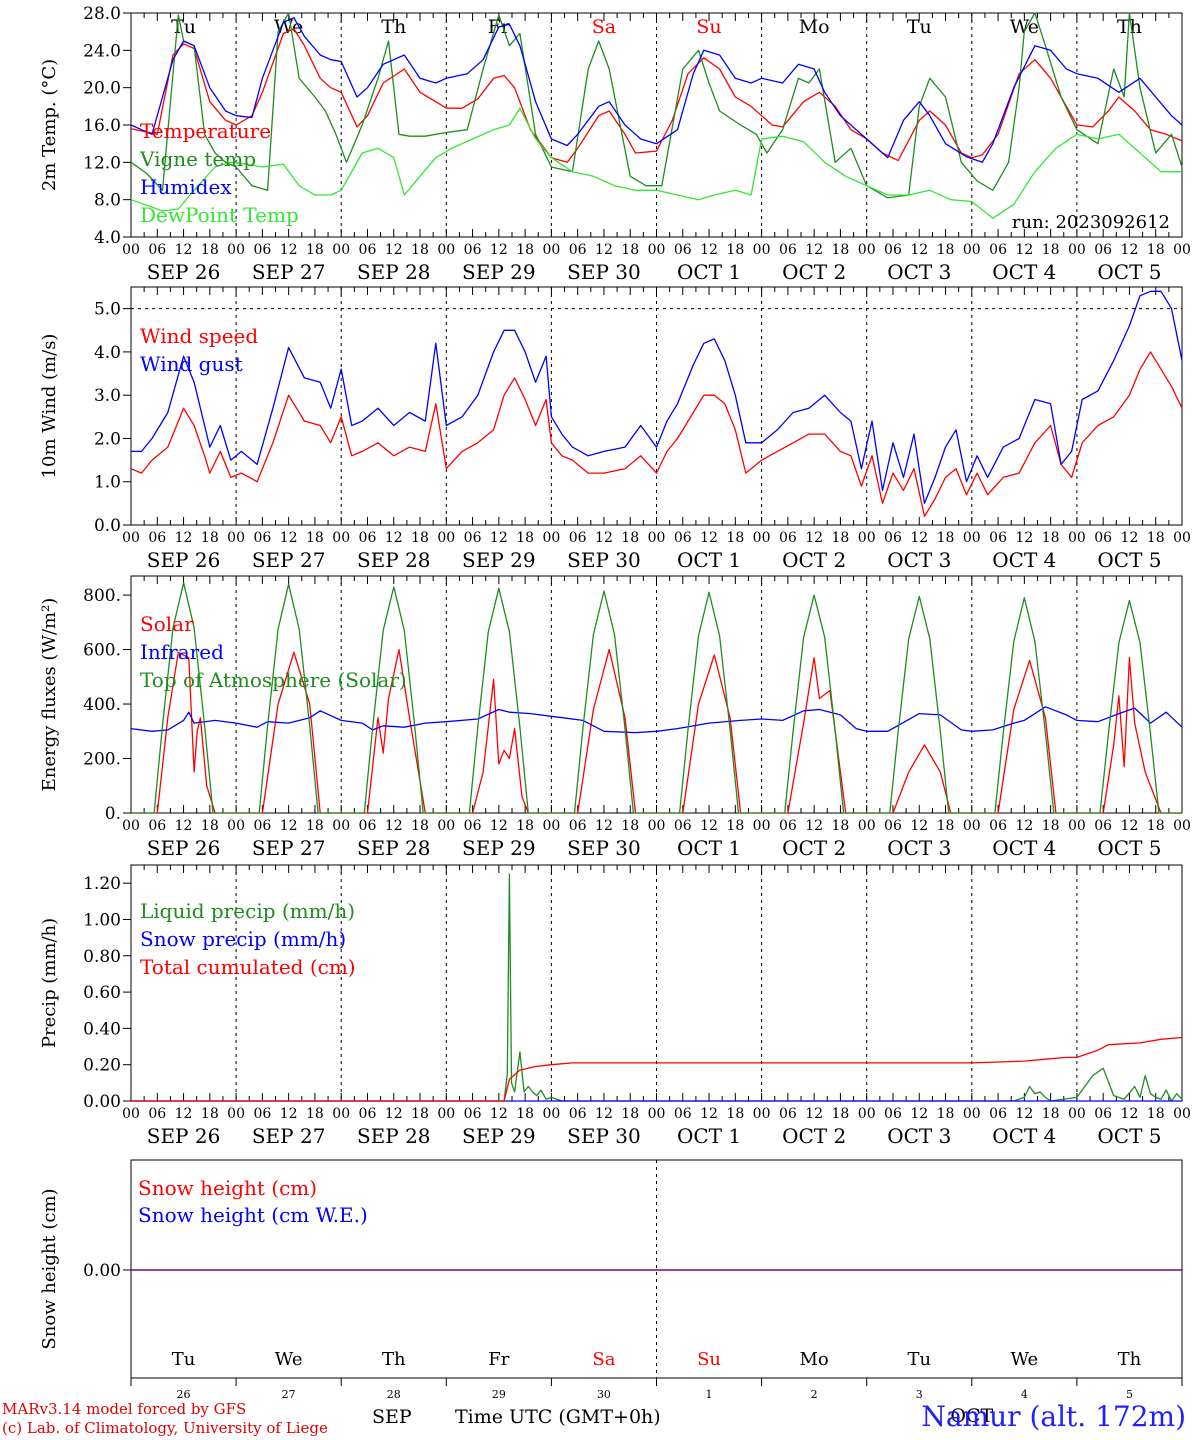 The image size is (1194, 1440). I want to click on legend-entry: Solar, so click(167, 624).